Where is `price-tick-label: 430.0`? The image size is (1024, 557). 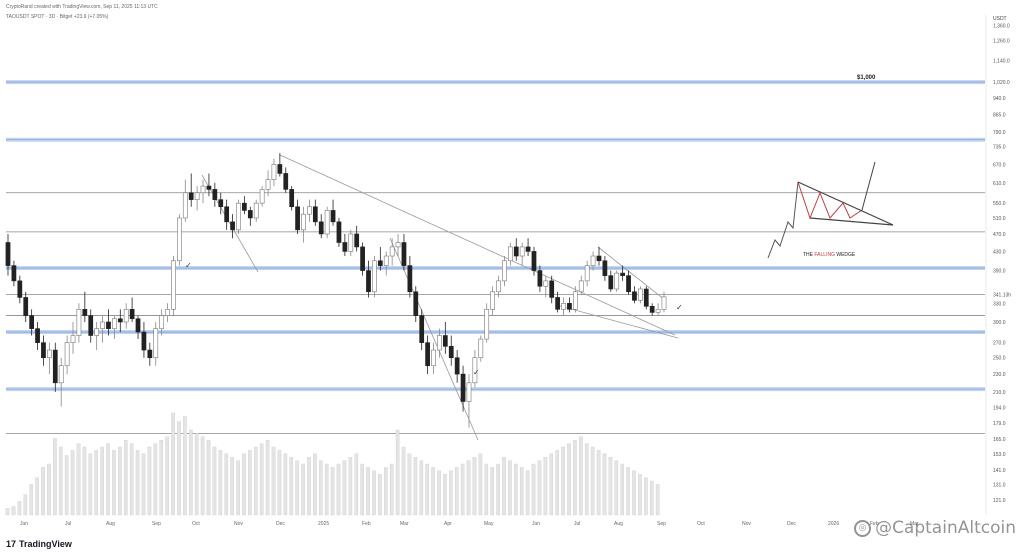
price-tick-label: 430.0 is located at coordinates (999, 252).